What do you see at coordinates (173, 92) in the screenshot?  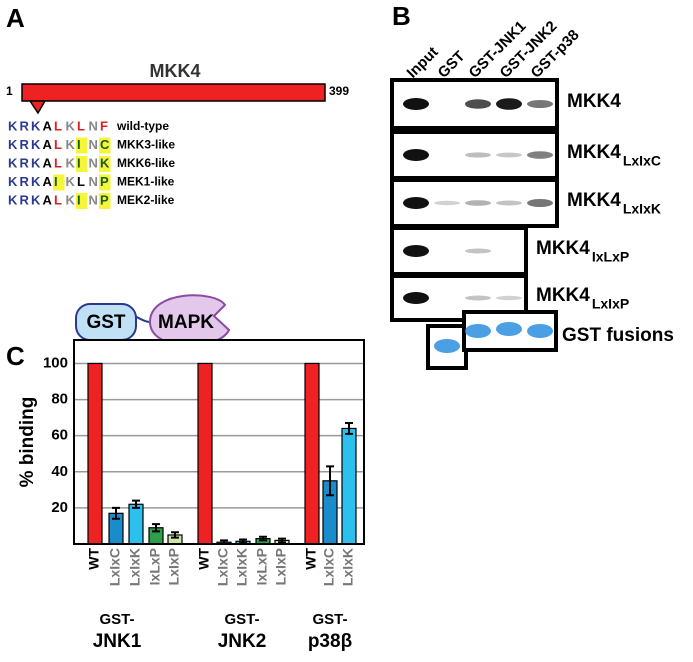 I see `protein-bar` at bounding box center [173, 92].